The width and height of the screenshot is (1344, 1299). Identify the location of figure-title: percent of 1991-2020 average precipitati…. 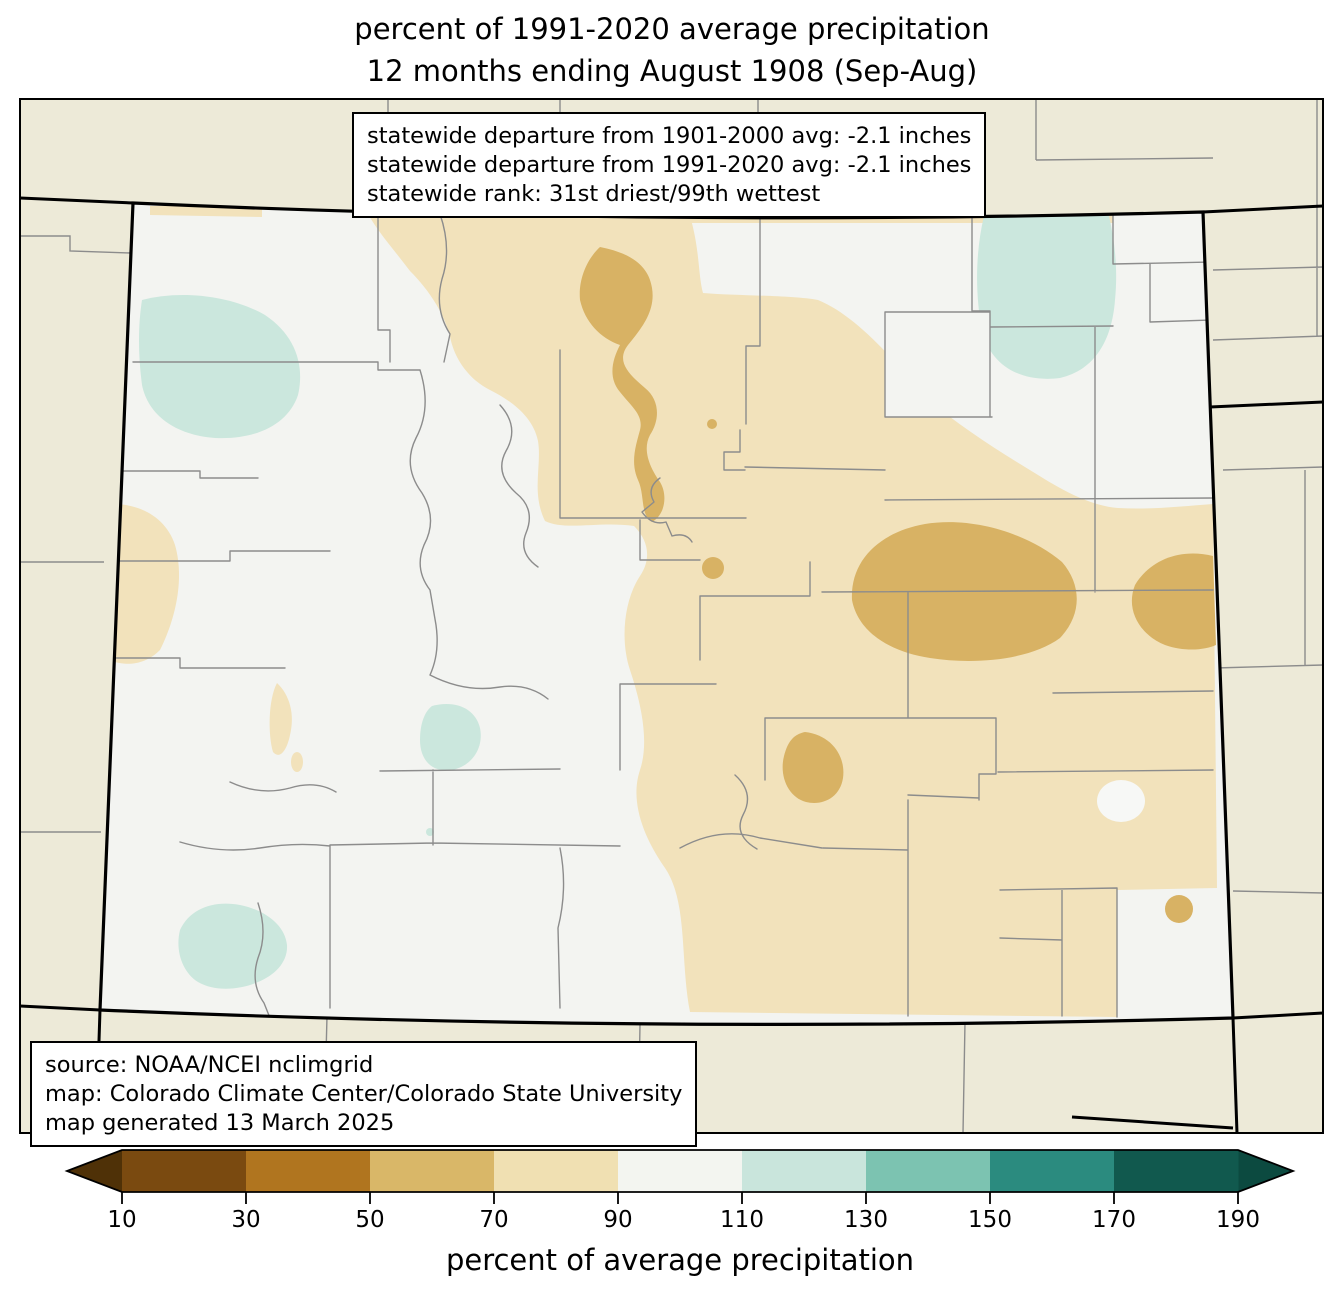
(672, 50).